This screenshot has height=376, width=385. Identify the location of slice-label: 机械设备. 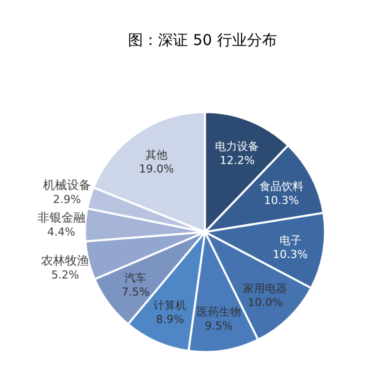
(66, 185).